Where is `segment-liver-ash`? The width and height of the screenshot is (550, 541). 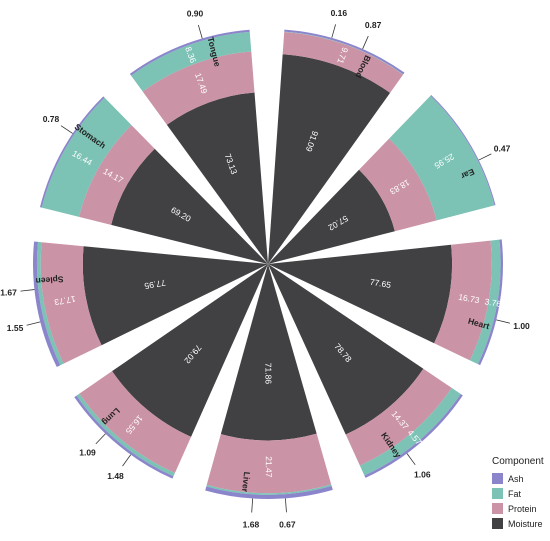
segment-liver-ash is located at coordinates (269, 492).